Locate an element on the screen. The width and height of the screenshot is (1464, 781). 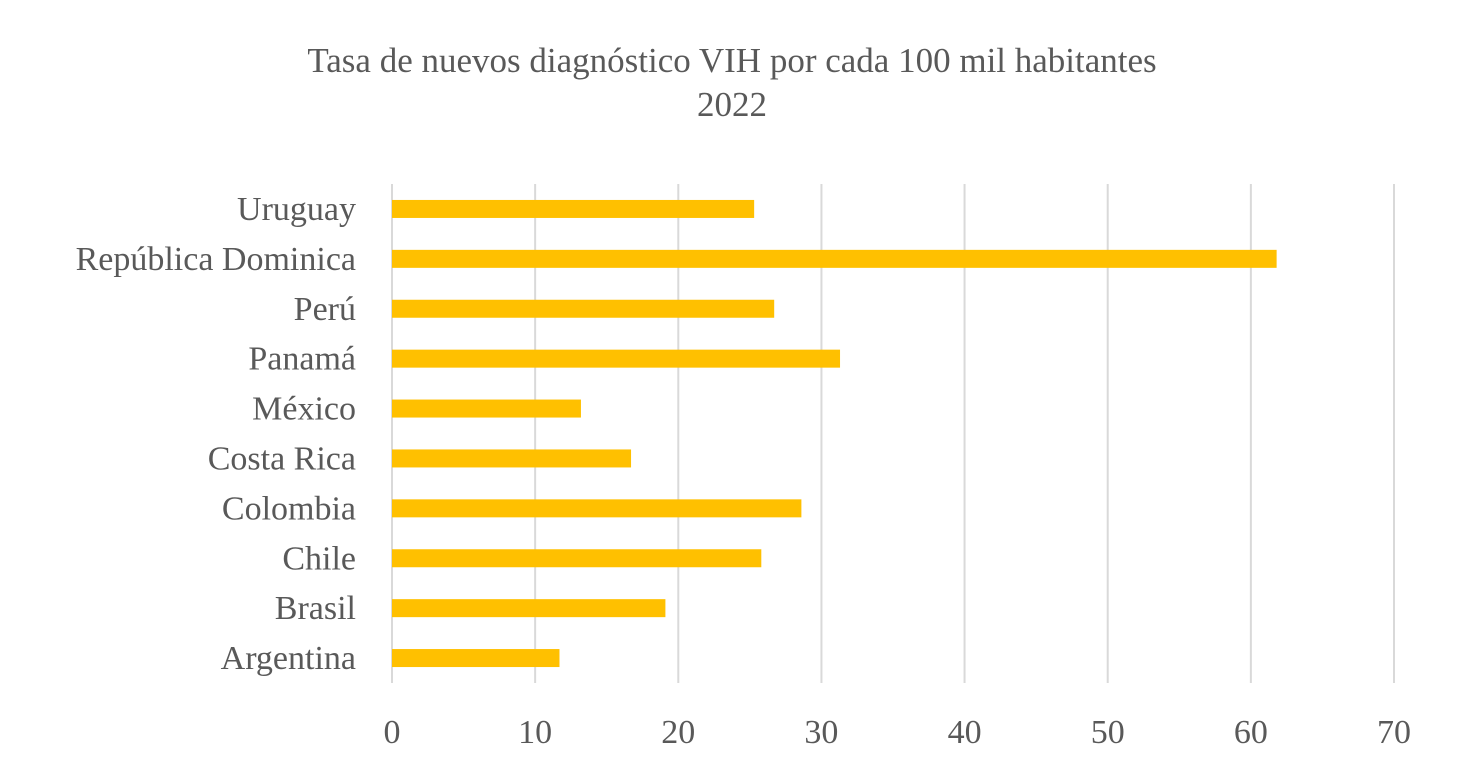
category-label: Costa Rica is located at coordinates (282, 458).